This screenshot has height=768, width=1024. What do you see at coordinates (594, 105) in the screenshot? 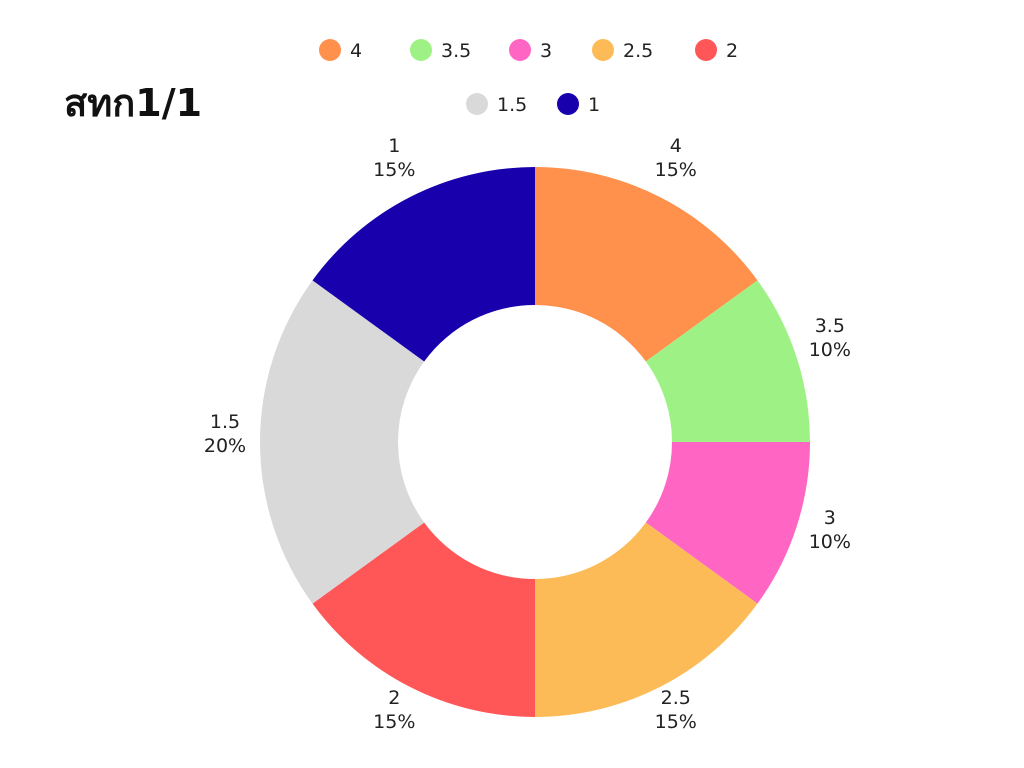
I see `legend-label: 1` at bounding box center [594, 105].